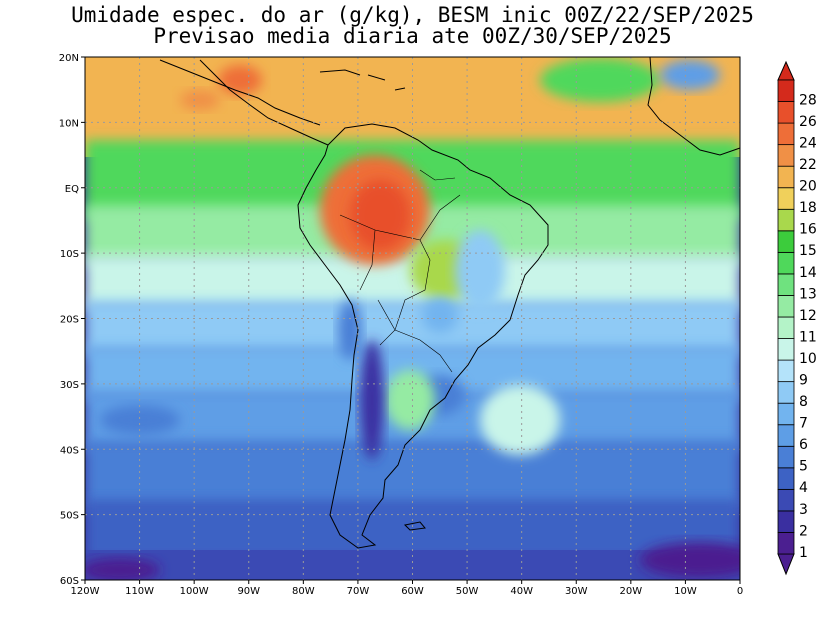 The image size is (825, 637). I want to click on colorbar-label: 24, so click(808, 143).